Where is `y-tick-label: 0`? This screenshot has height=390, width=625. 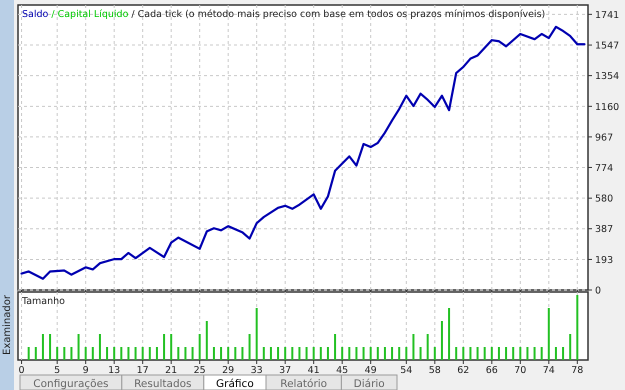 y-tick-label: 0 is located at coordinates (598, 291).